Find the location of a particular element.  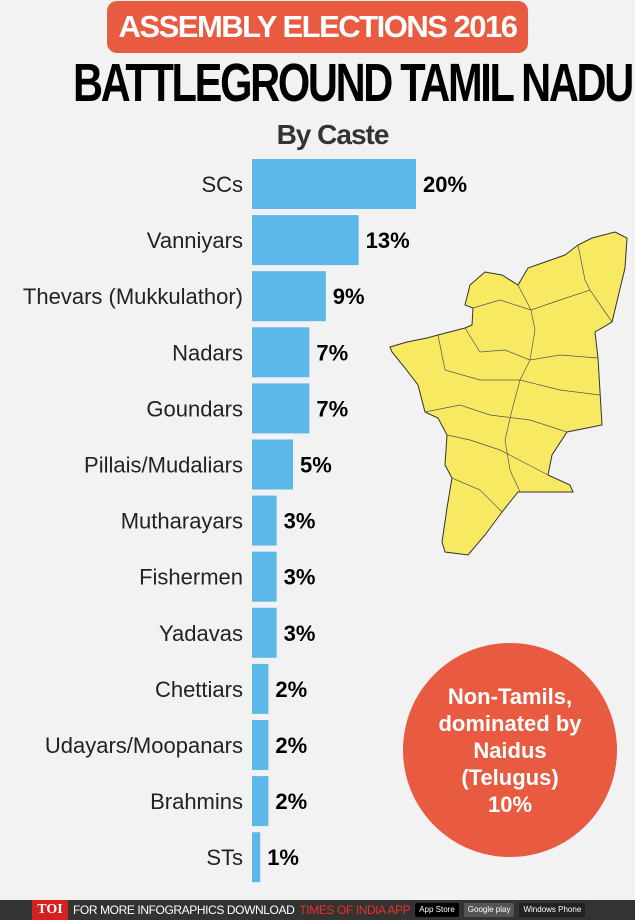

callout-line: Naidus is located at coordinates (510, 750).